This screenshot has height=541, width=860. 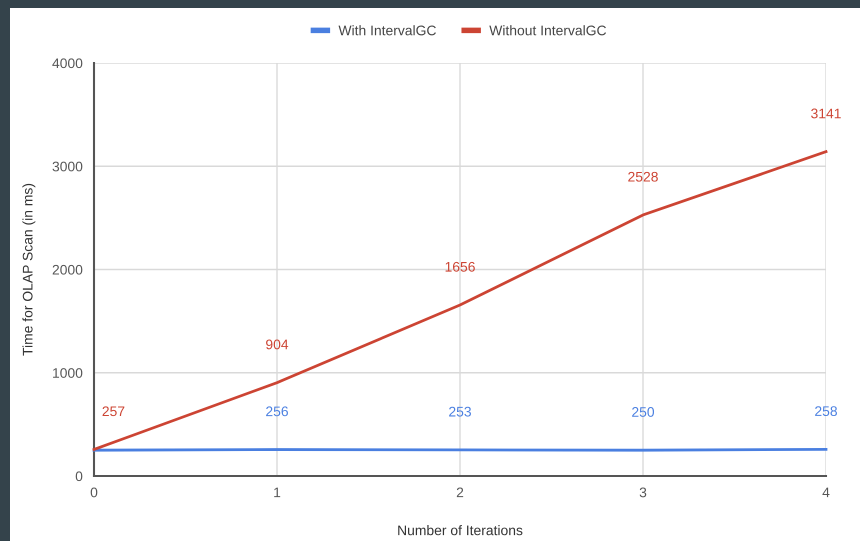 What do you see at coordinates (460, 267) in the screenshot?
I see `data-label: 1656` at bounding box center [460, 267].